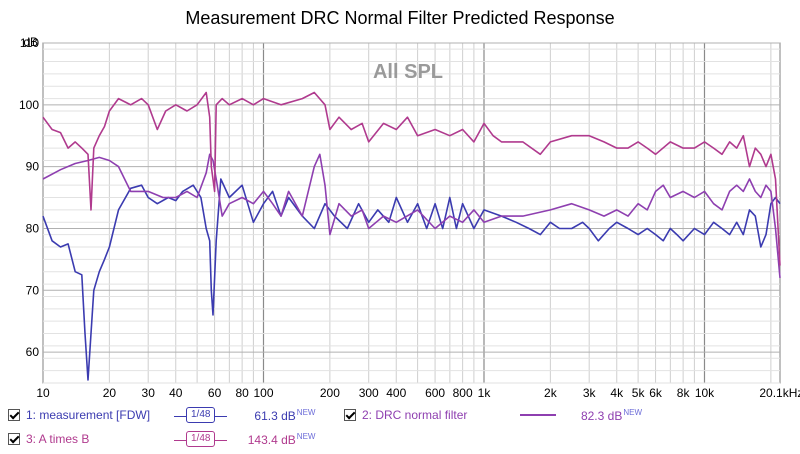 The width and height of the screenshot is (800, 454). I want to click on x-tick-label: 10, so click(43, 393).